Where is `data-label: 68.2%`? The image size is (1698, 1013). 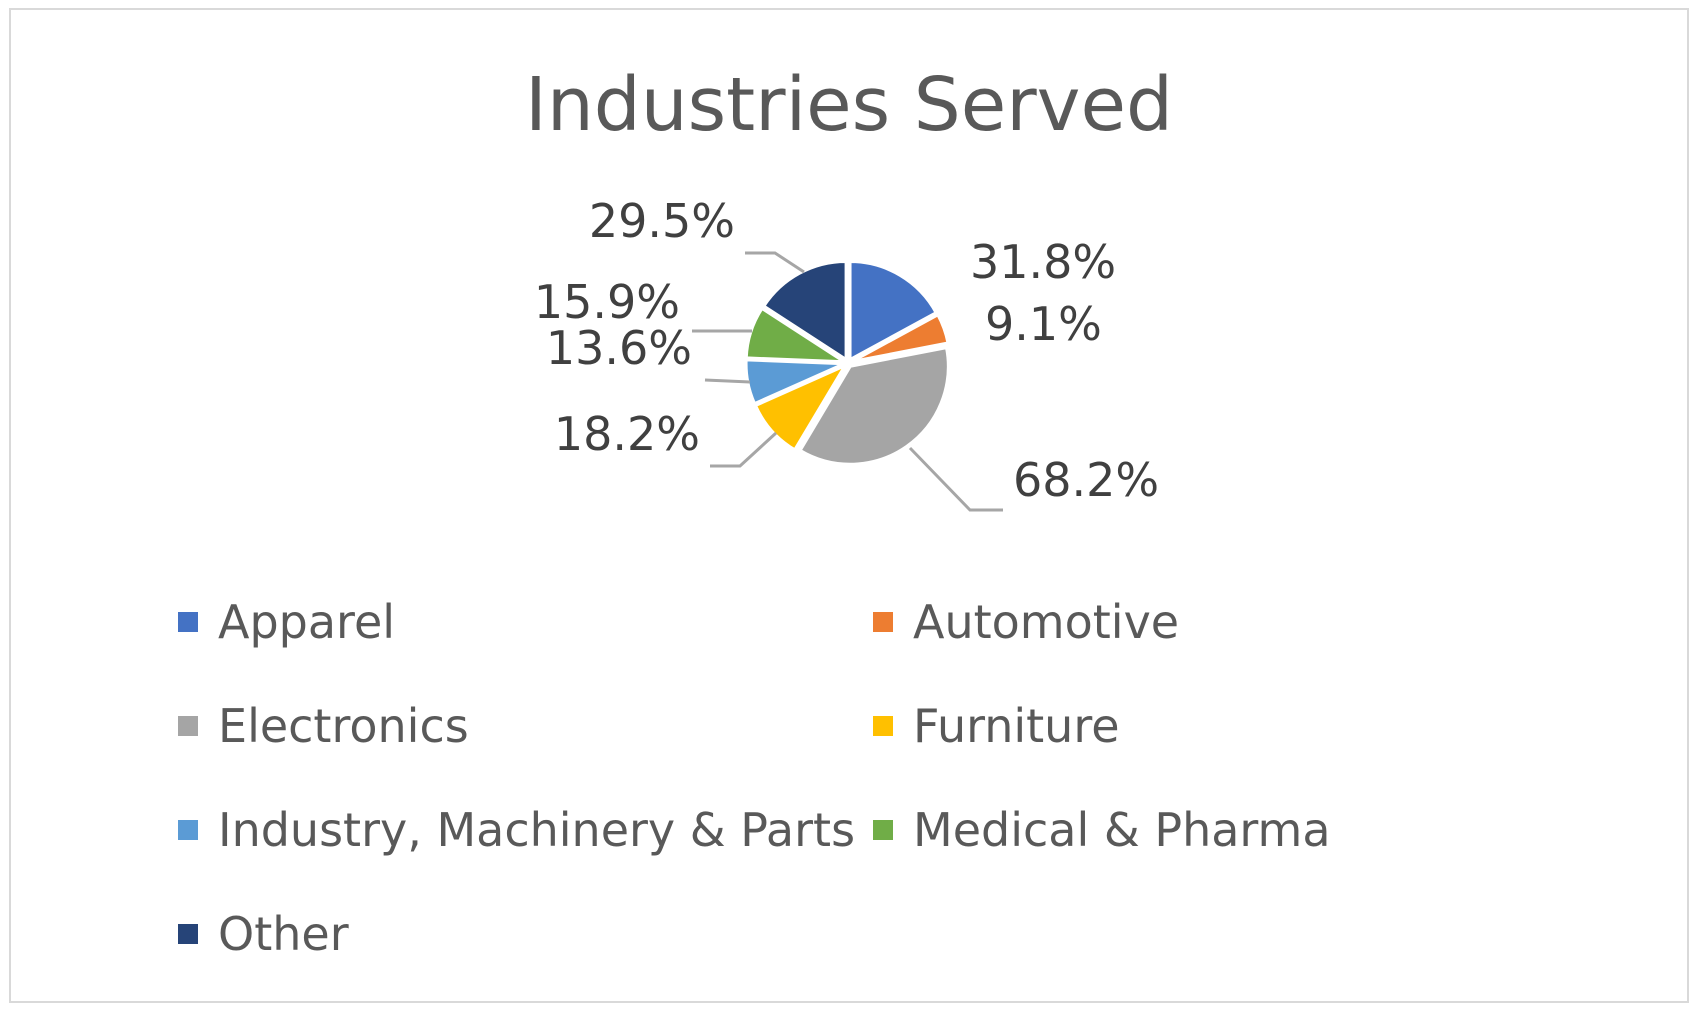 data-label: 68.2% is located at coordinates (1086, 480).